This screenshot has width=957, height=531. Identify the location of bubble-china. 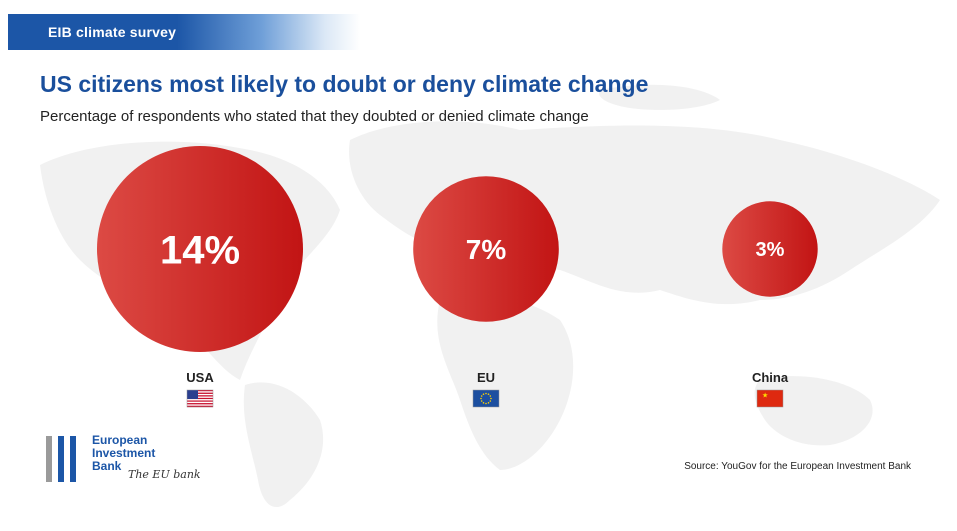
(770, 249).